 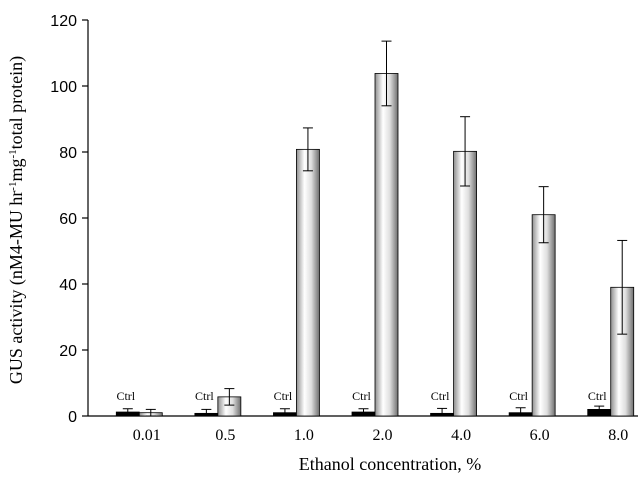 I want to click on y-tick-label: 0, so click(x=72, y=417).